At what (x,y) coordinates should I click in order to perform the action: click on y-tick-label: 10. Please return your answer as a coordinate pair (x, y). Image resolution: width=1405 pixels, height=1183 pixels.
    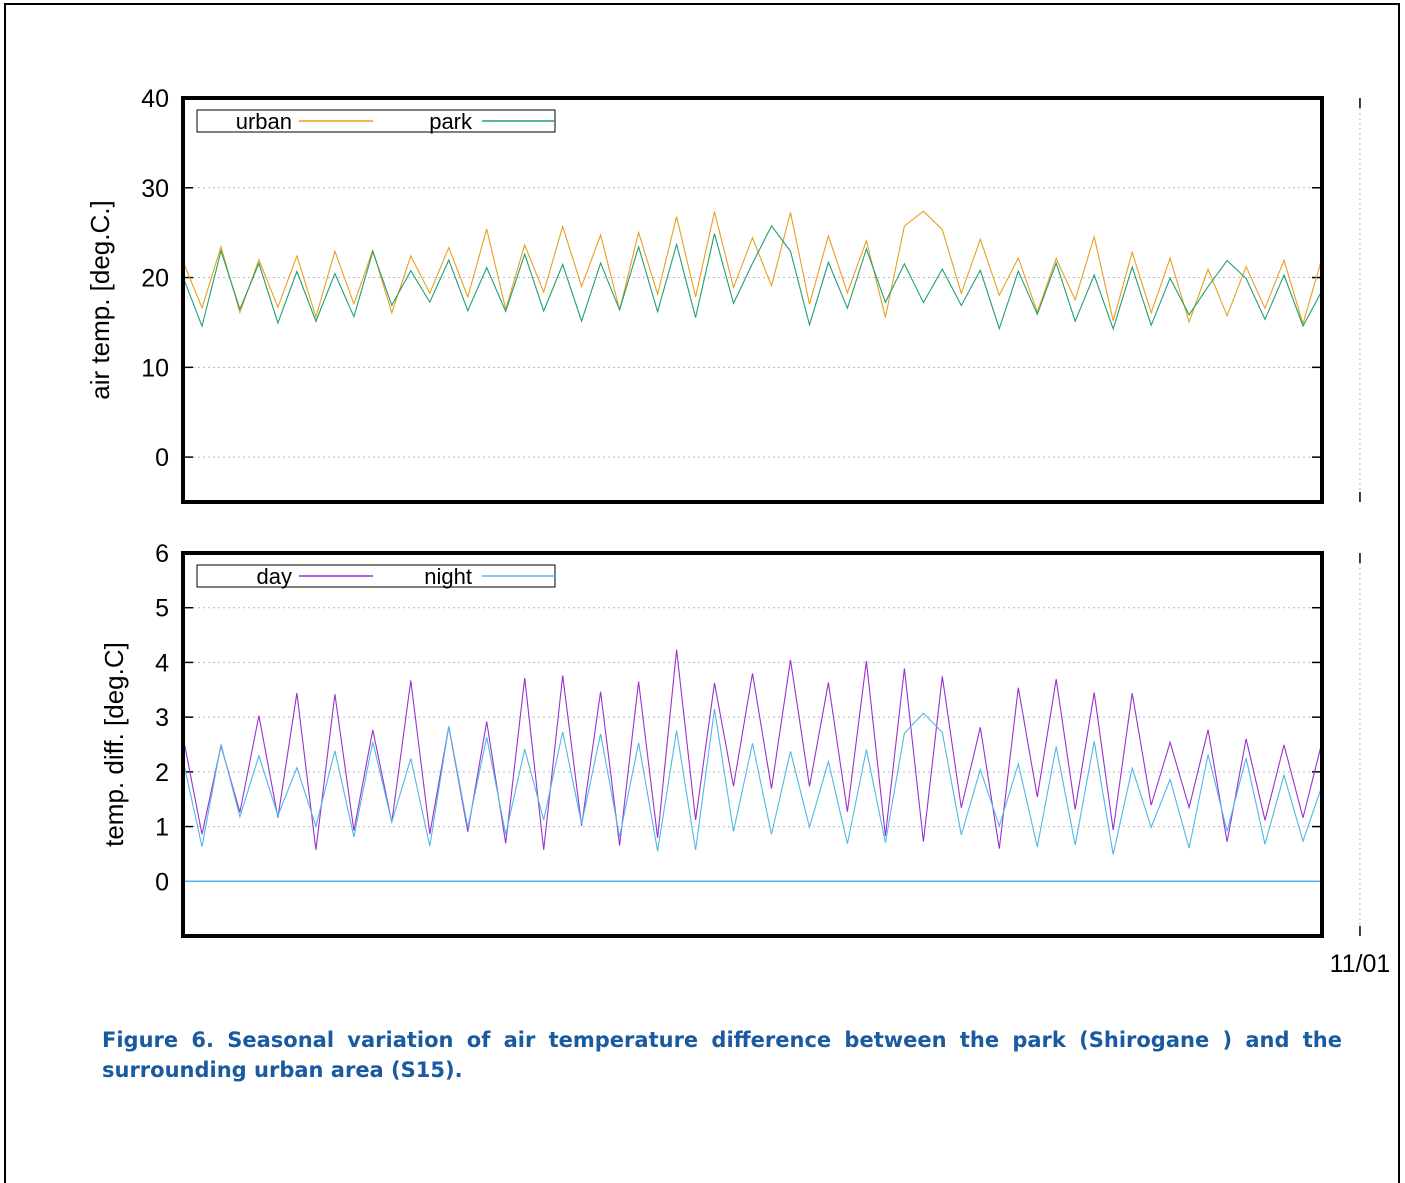
    Looking at the image, I should click on (155, 368).